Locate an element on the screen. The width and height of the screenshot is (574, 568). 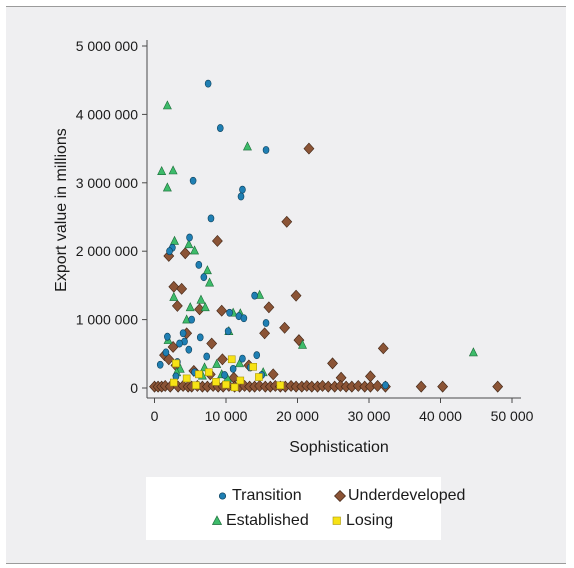
legend-label-transition: Transition is located at coordinates (267, 495).